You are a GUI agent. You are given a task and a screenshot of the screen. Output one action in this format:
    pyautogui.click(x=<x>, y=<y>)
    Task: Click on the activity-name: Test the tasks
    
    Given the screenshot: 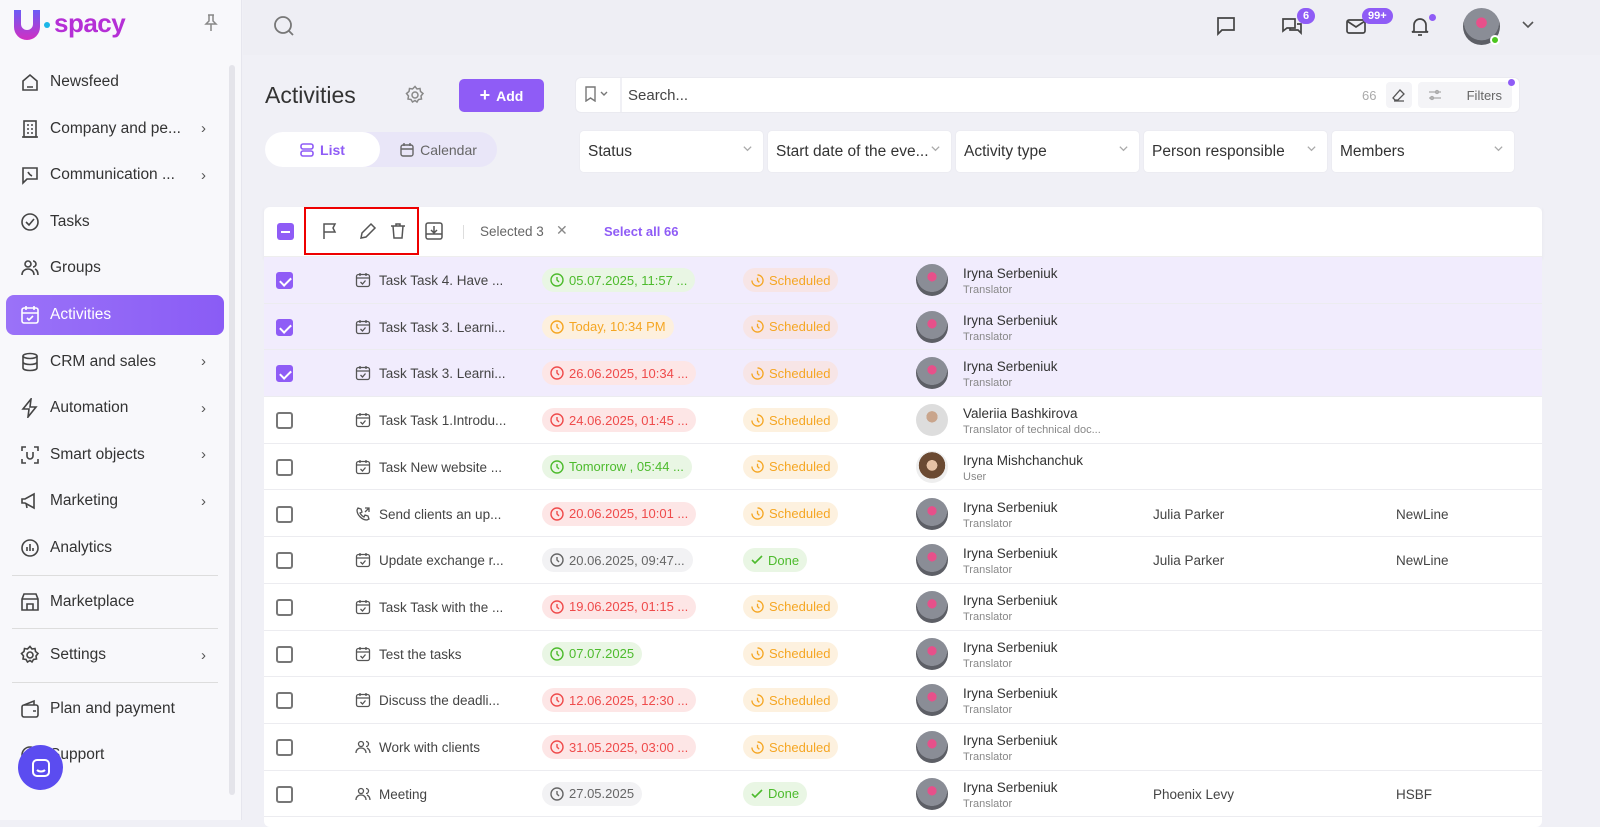 What is the action you would take?
    pyautogui.click(x=420, y=654)
    